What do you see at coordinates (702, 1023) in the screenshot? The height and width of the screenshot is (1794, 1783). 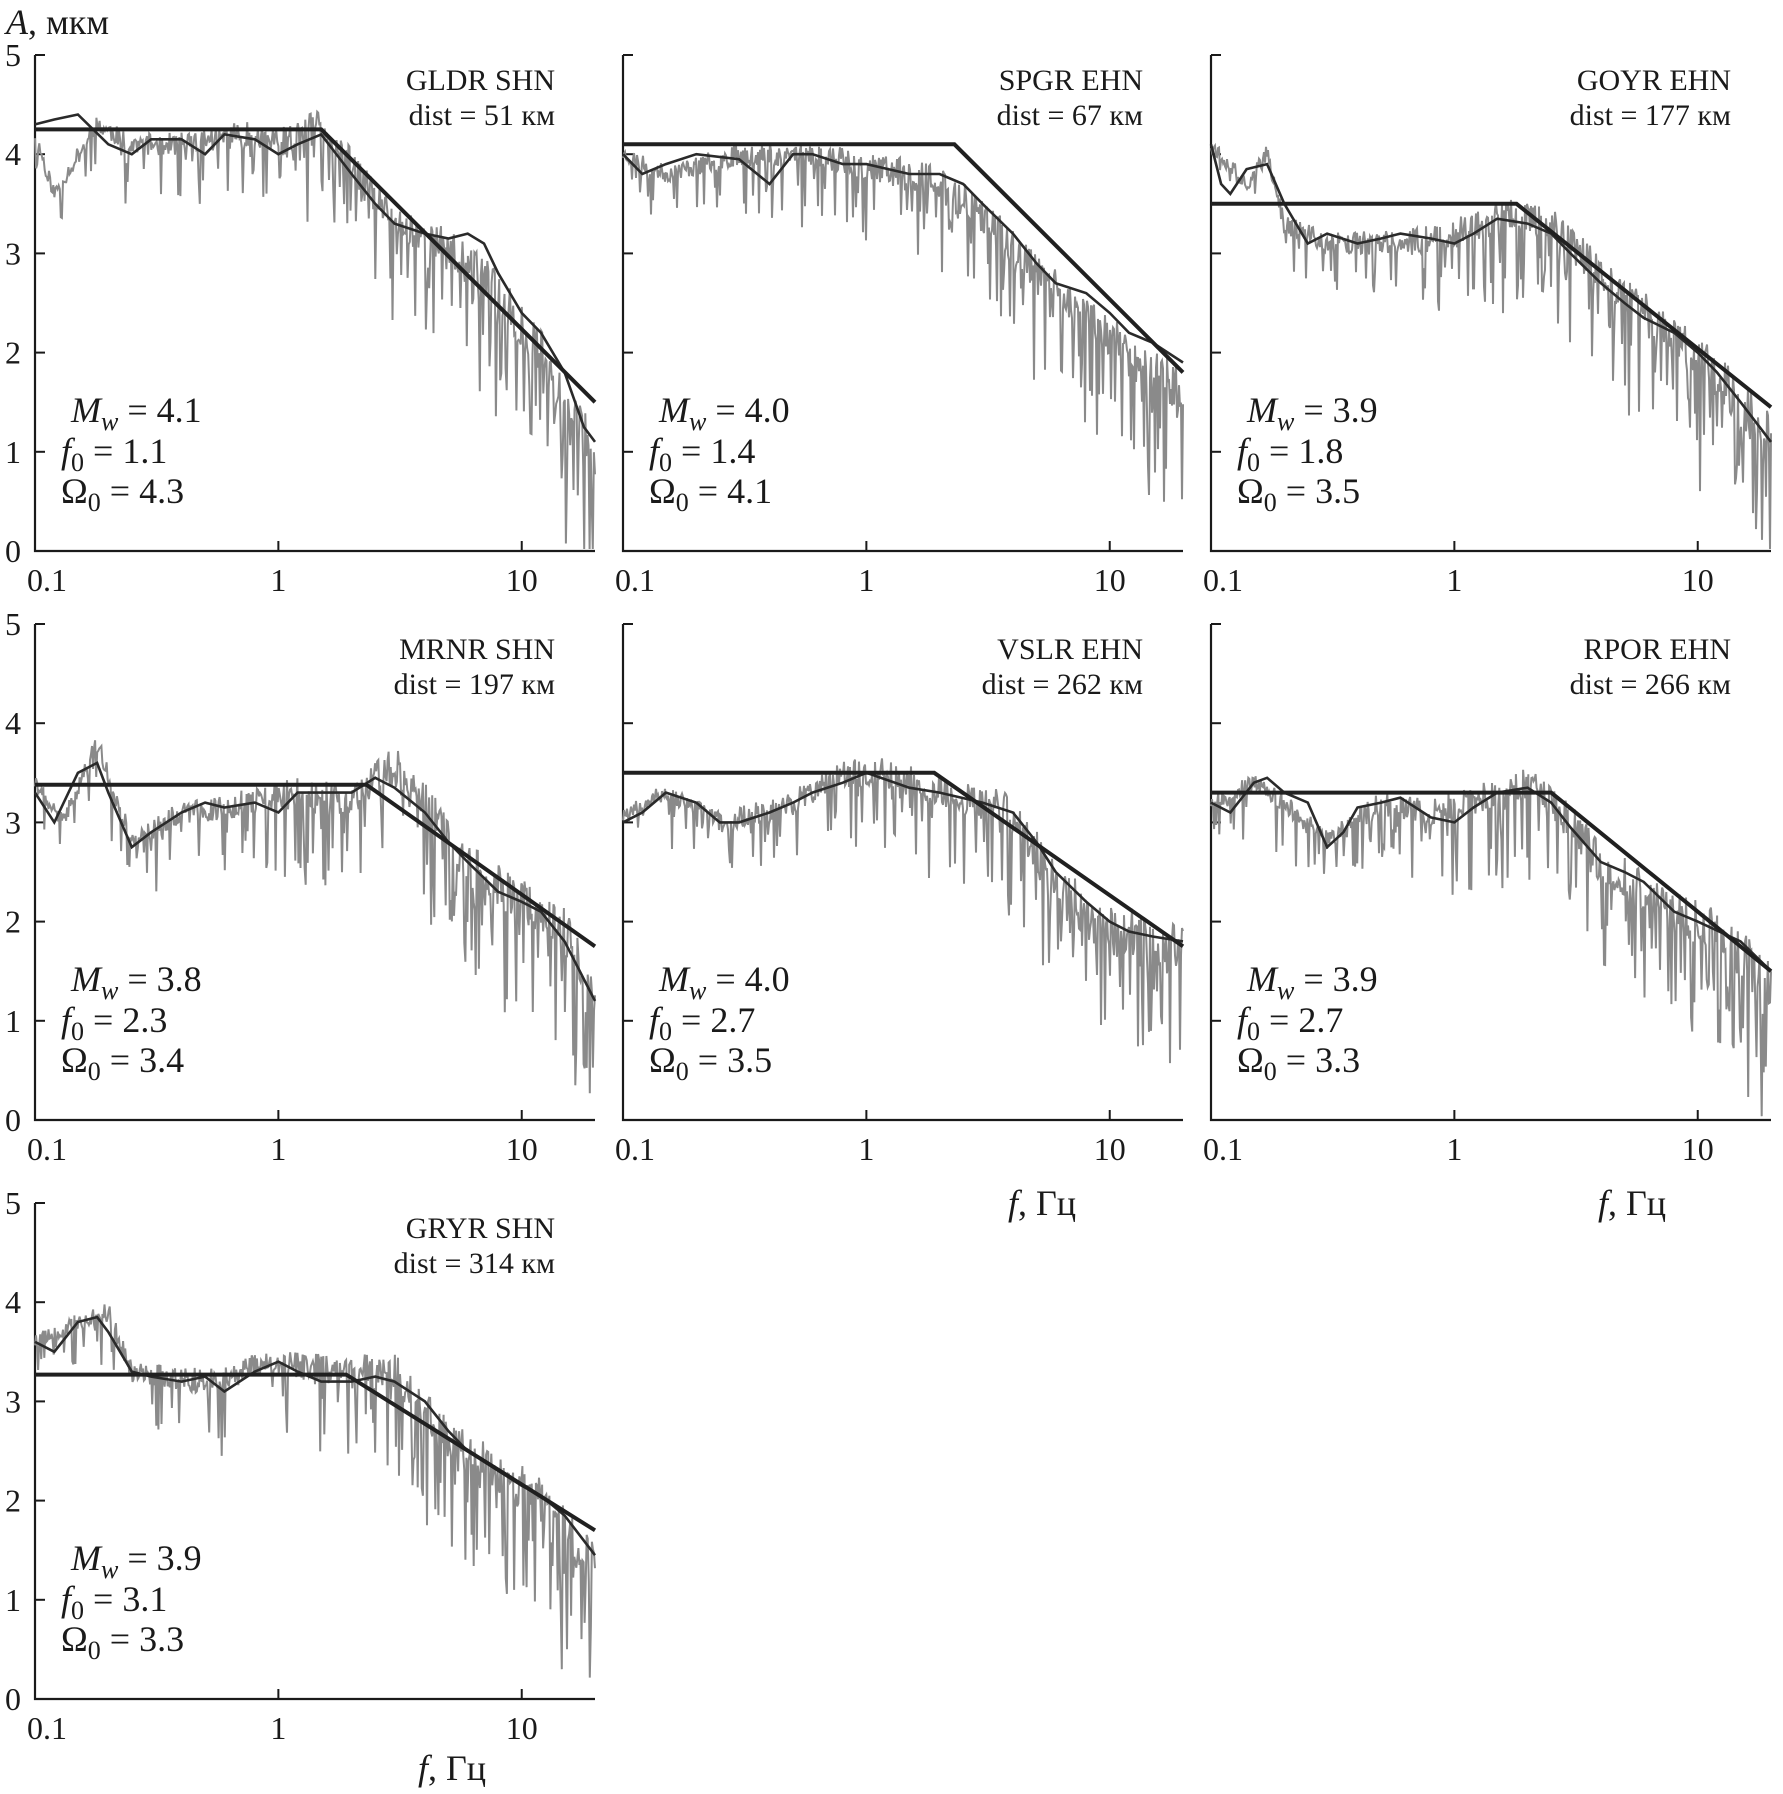 I see `corner-frequency: f0 = 2.7` at bounding box center [702, 1023].